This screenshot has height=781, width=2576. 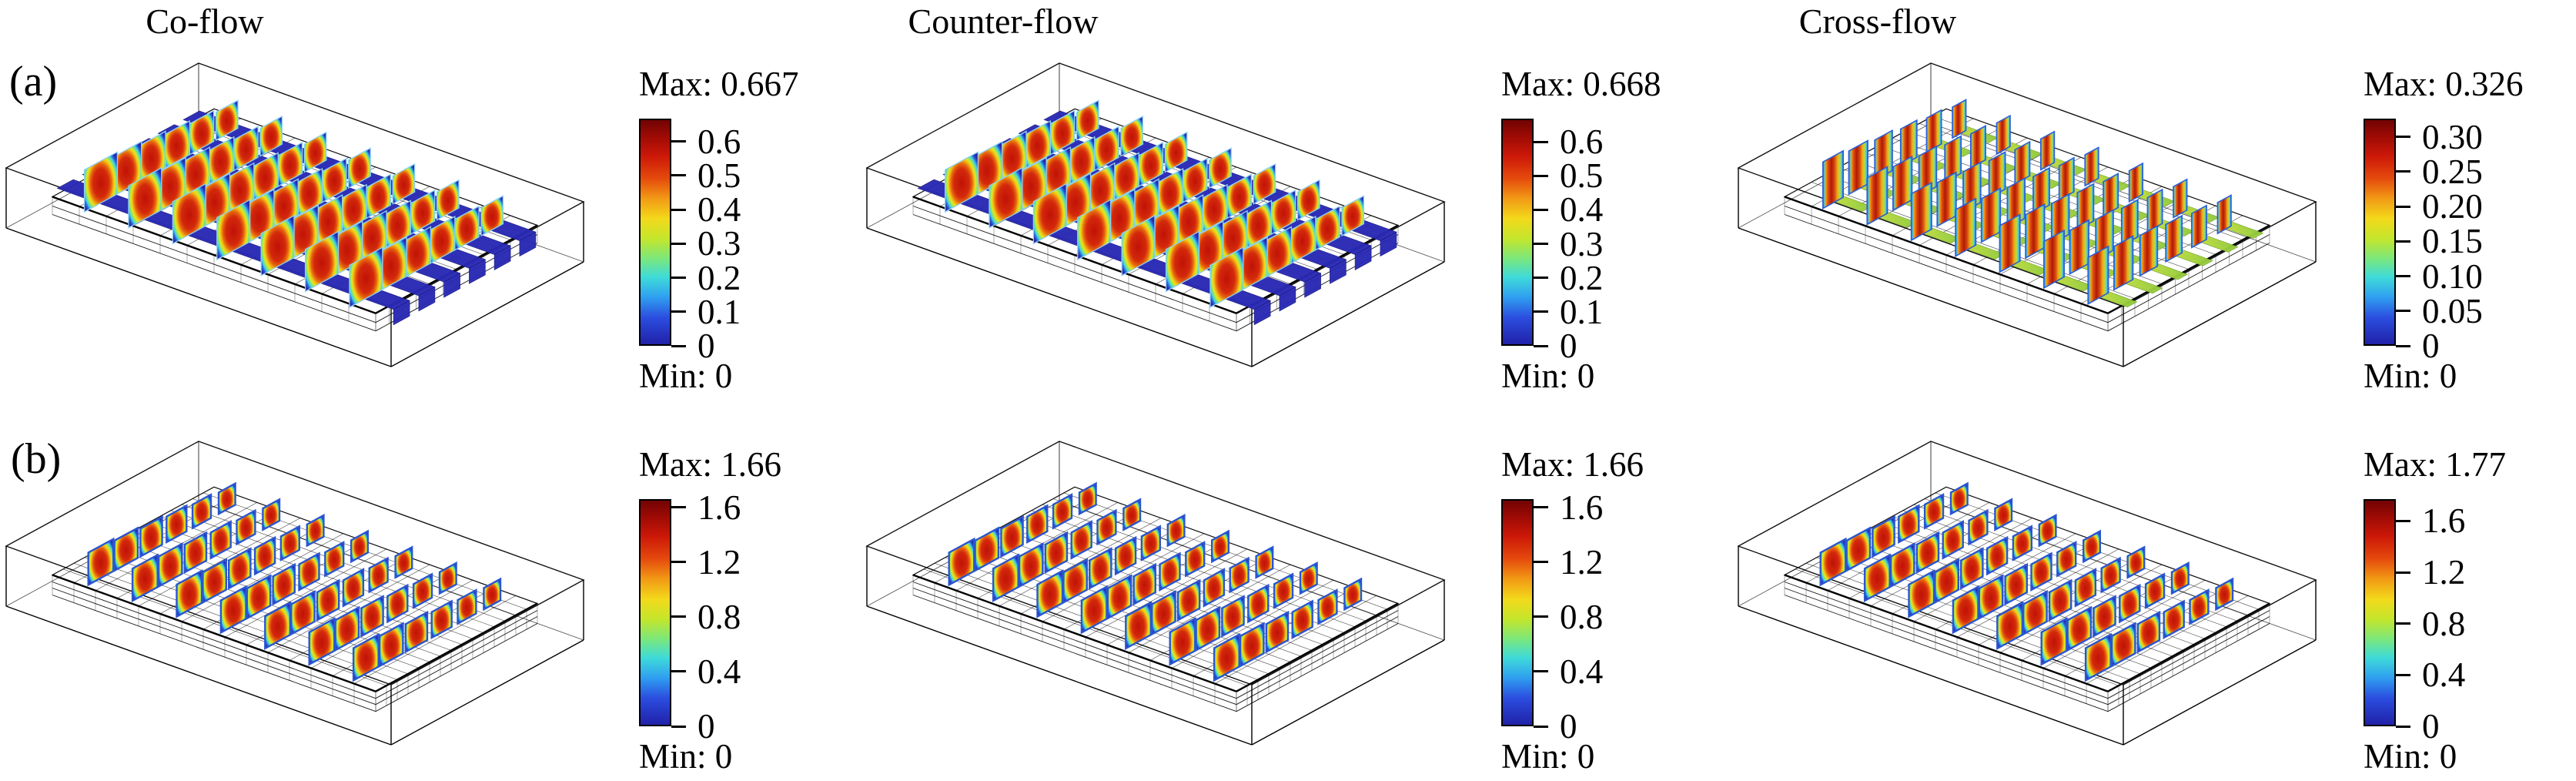 I want to click on colorbar-scale: 0.30 0.25 0.20 0.15 0.10 0.05 0, so click(x=2424, y=242).